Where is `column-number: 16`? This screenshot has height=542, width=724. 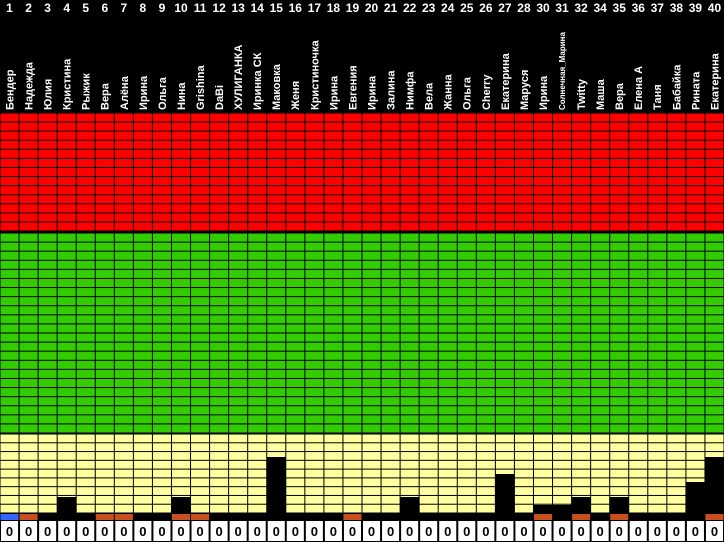 column-number: 16 is located at coordinates (296, 8).